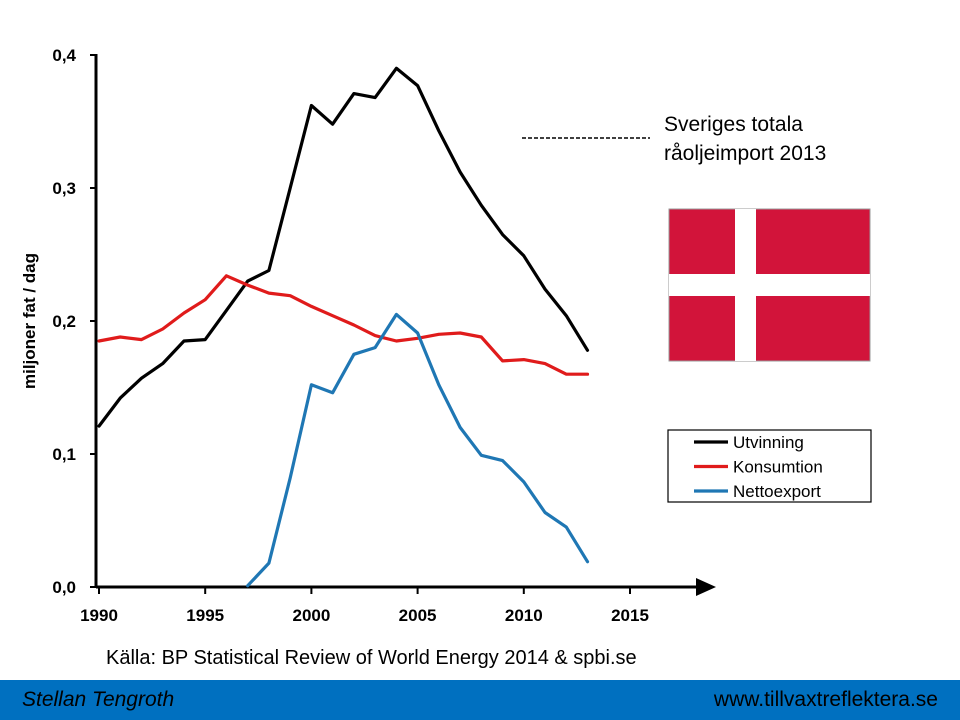 This screenshot has height=720, width=960. I want to click on series-line-nettoexport, so click(418, 450).